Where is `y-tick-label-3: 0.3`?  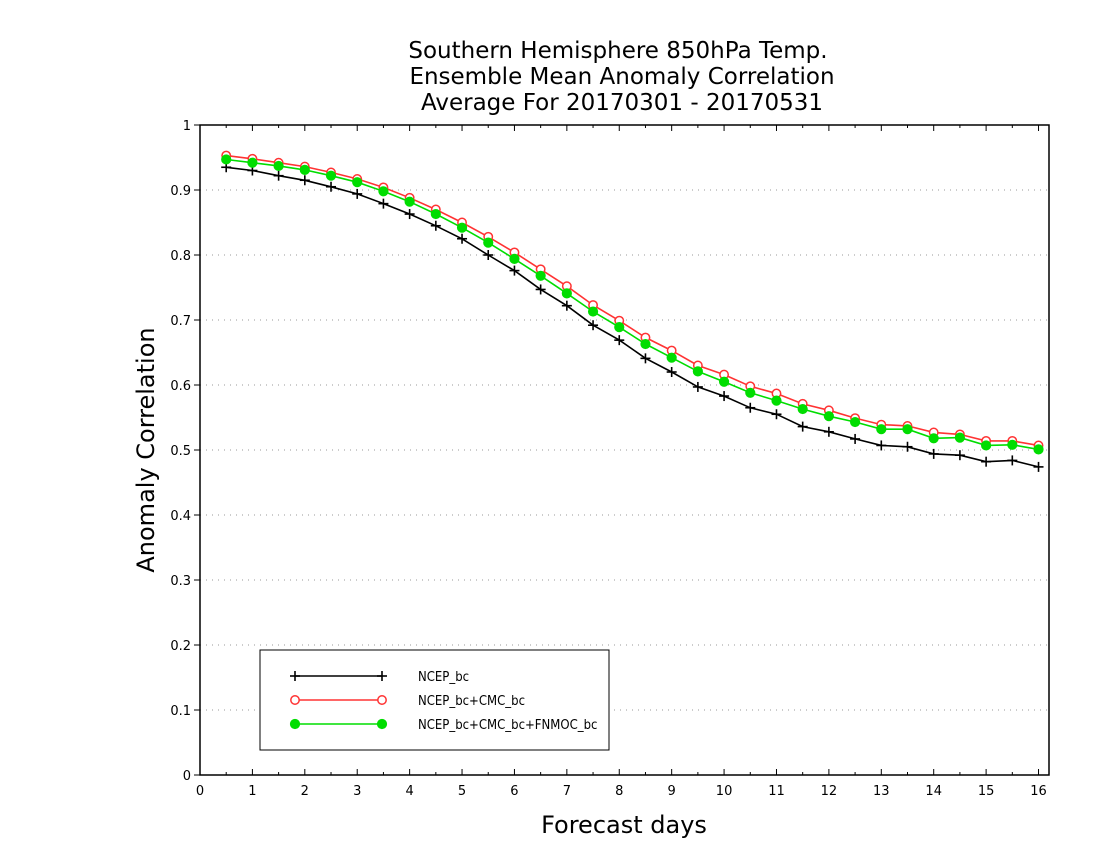 y-tick-label-3: 0.3 is located at coordinates (180, 581).